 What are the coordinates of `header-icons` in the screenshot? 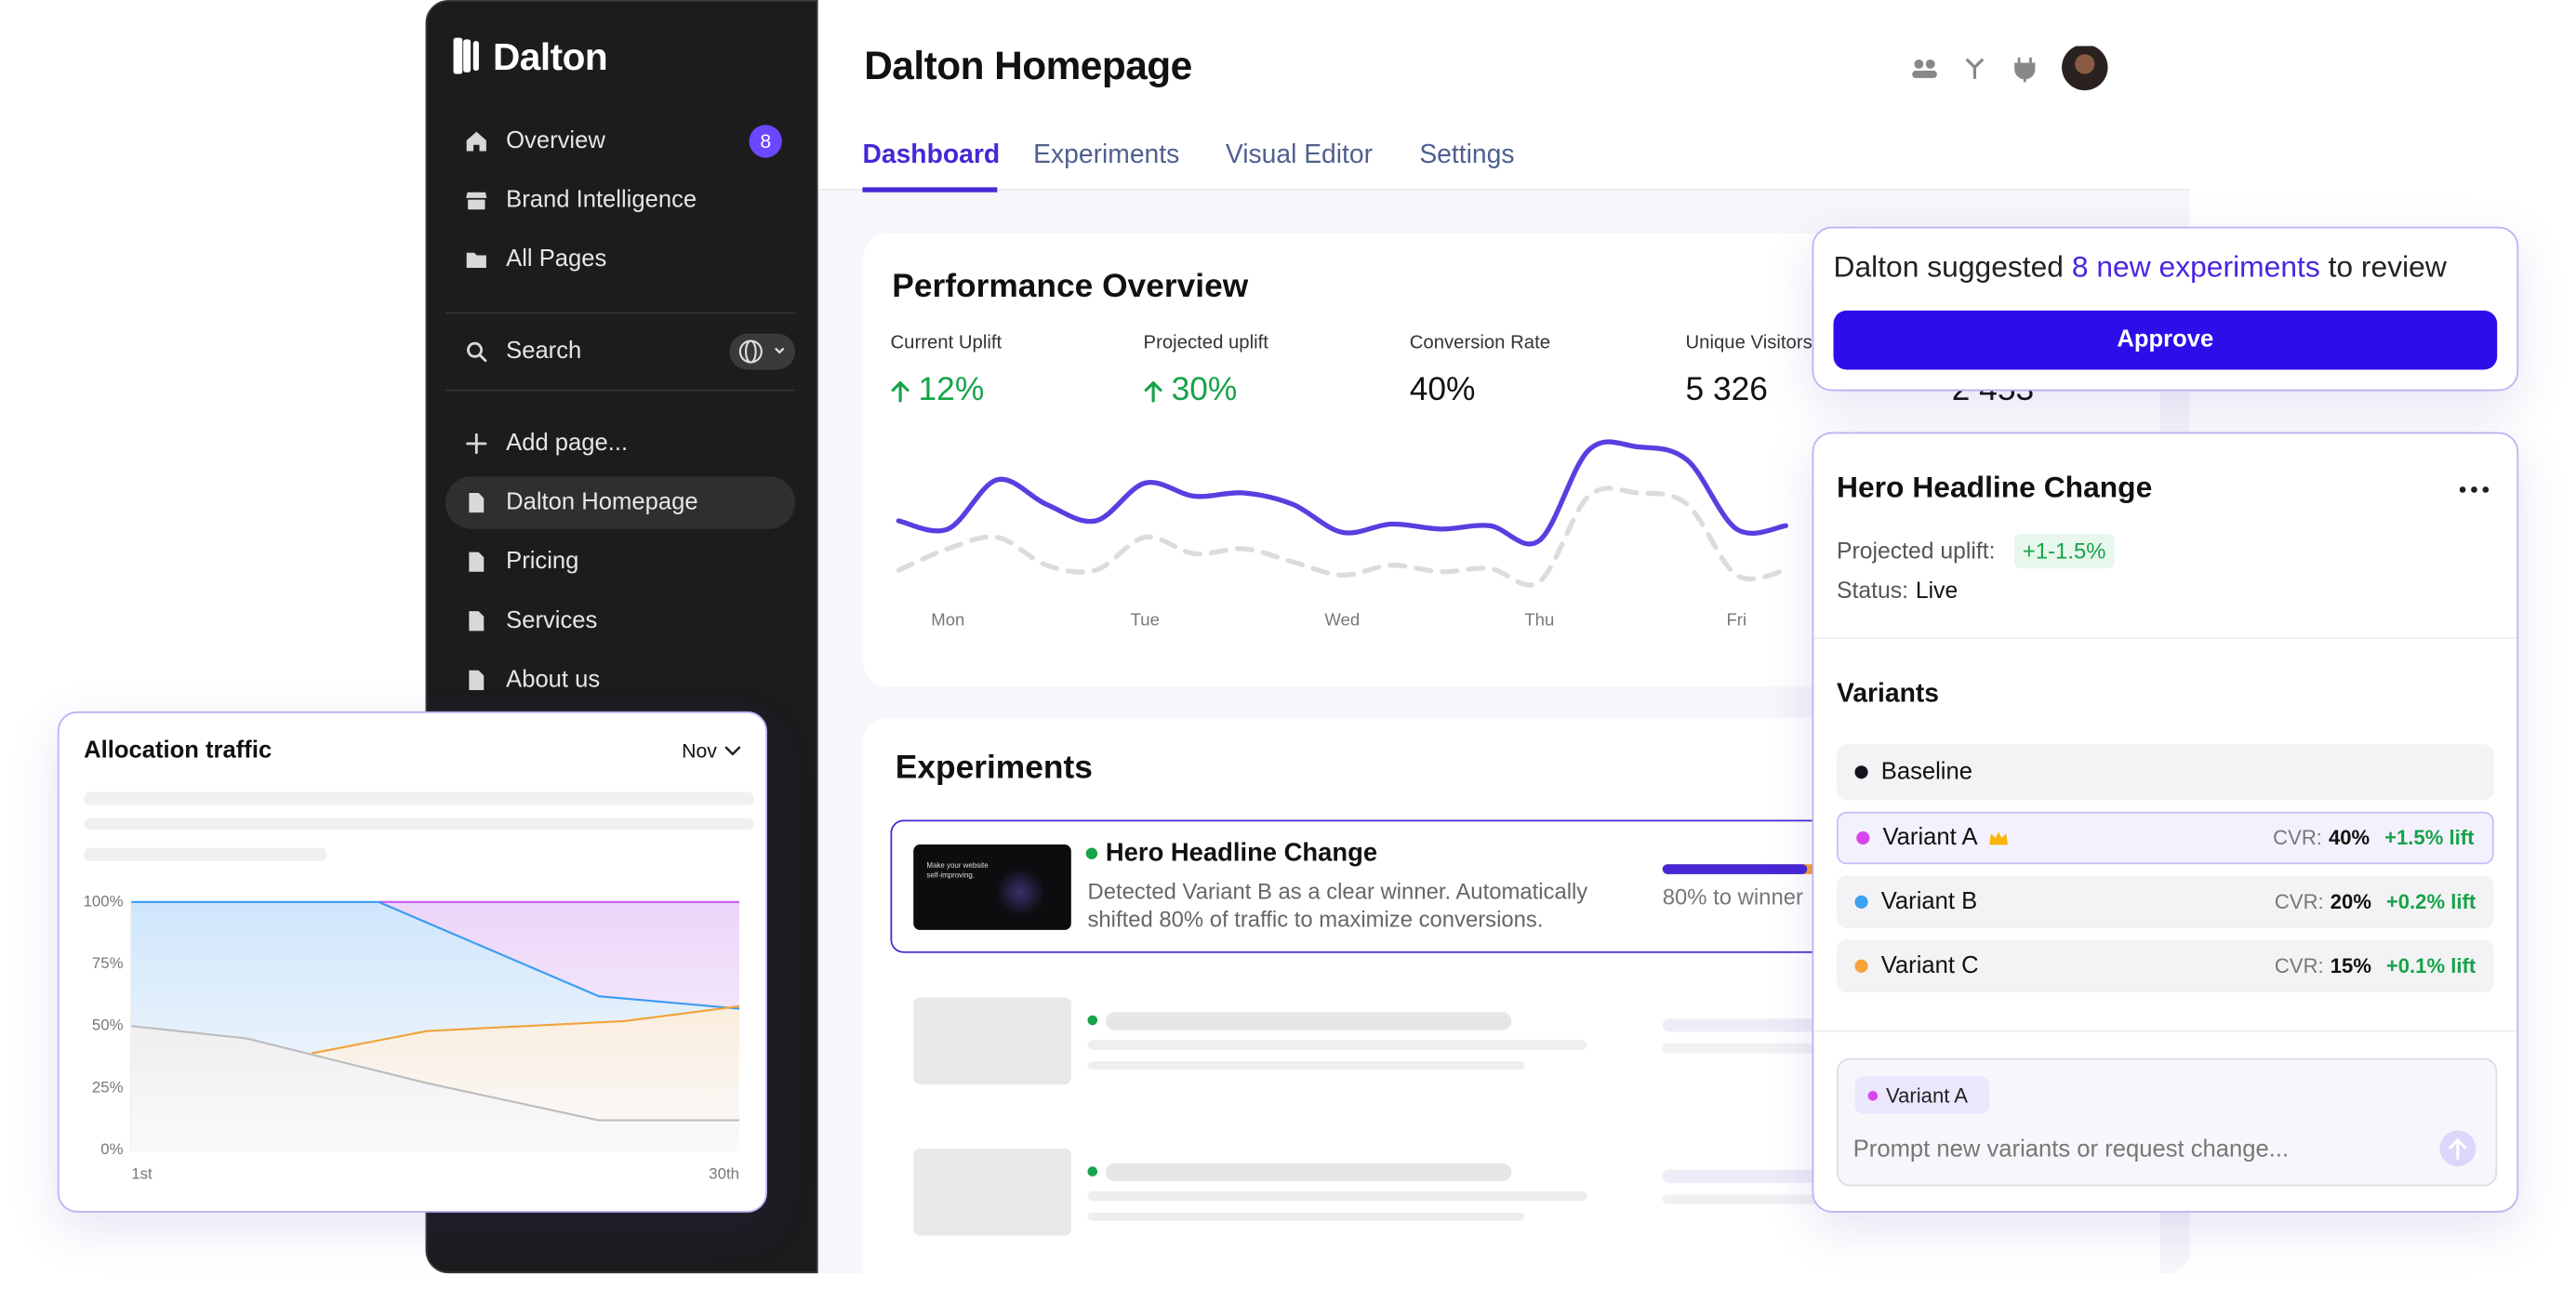 It's located at (2012, 68).